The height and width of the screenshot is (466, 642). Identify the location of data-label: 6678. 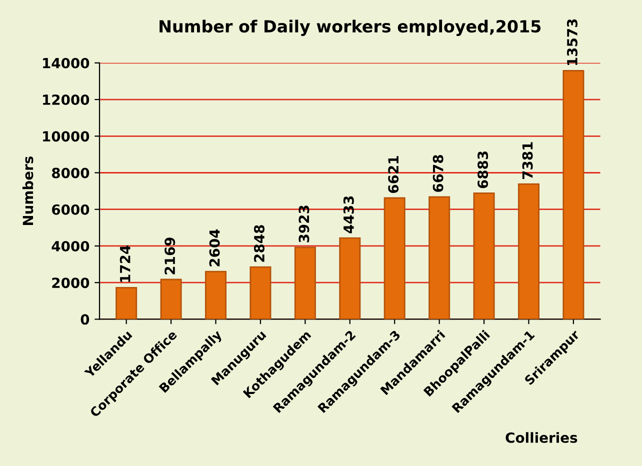
(438, 173).